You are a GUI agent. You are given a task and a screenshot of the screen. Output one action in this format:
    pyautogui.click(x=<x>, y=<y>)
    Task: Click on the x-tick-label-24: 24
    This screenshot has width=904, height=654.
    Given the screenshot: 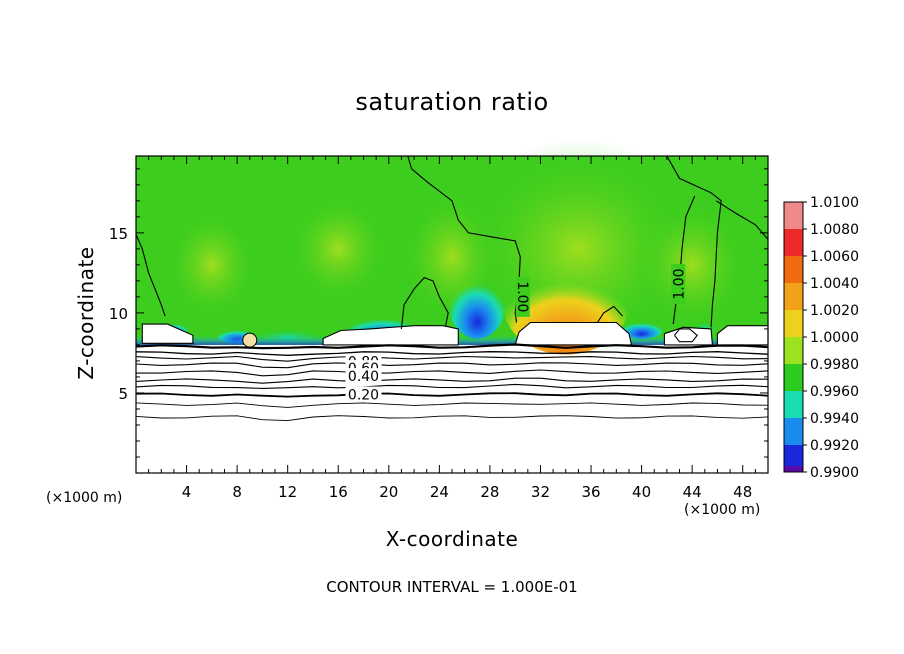 What is the action you would take?
    pyautogui.click(x=439, y=492)
    